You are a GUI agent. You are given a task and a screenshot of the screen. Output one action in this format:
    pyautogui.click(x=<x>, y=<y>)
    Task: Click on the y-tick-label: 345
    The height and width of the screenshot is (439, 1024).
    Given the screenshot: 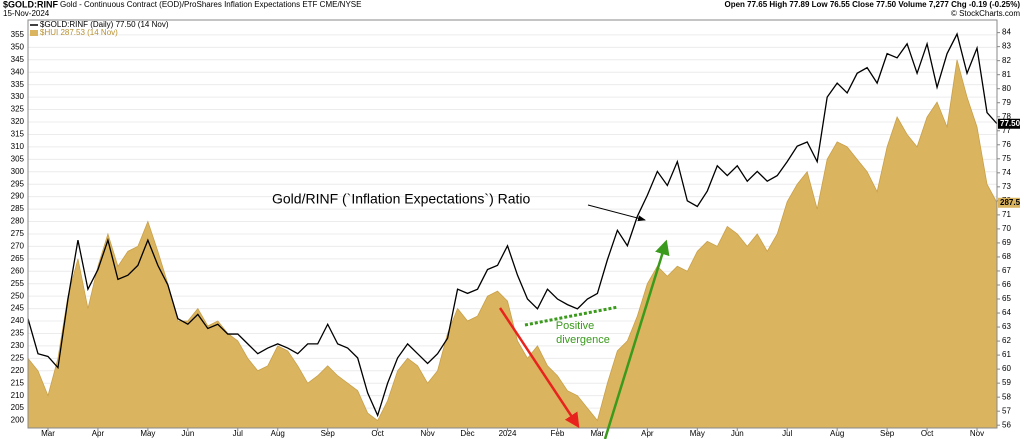 What is the action you would take?
    pyautogui.click(x=18, y=59)
    